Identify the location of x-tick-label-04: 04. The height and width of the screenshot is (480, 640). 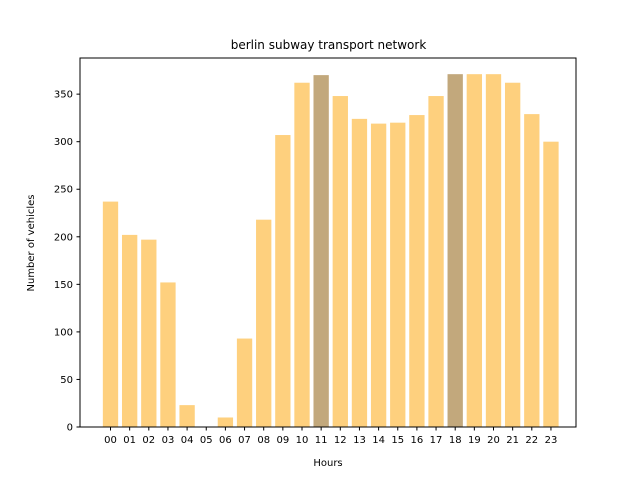
(187, 440).